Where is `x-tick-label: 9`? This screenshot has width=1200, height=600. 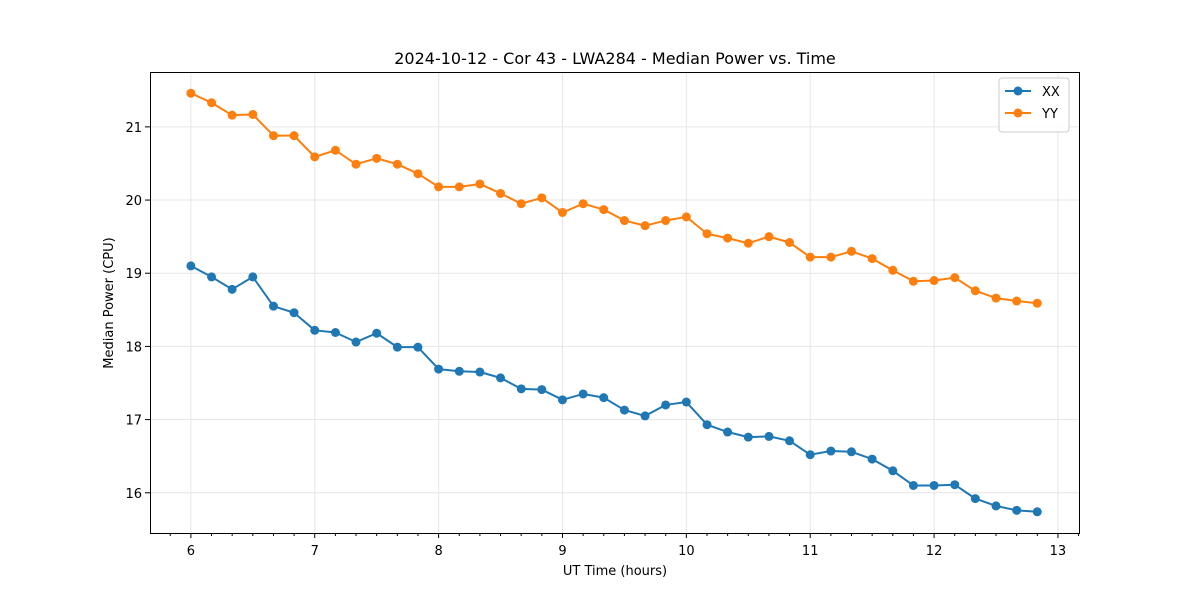 x-tick-label: 9 is located at coordinates (562, 551).